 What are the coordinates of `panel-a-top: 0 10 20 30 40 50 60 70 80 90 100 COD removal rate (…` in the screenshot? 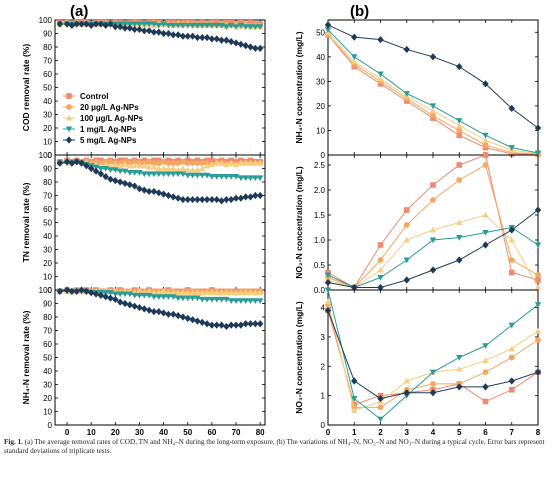 It's located at (143, 88).